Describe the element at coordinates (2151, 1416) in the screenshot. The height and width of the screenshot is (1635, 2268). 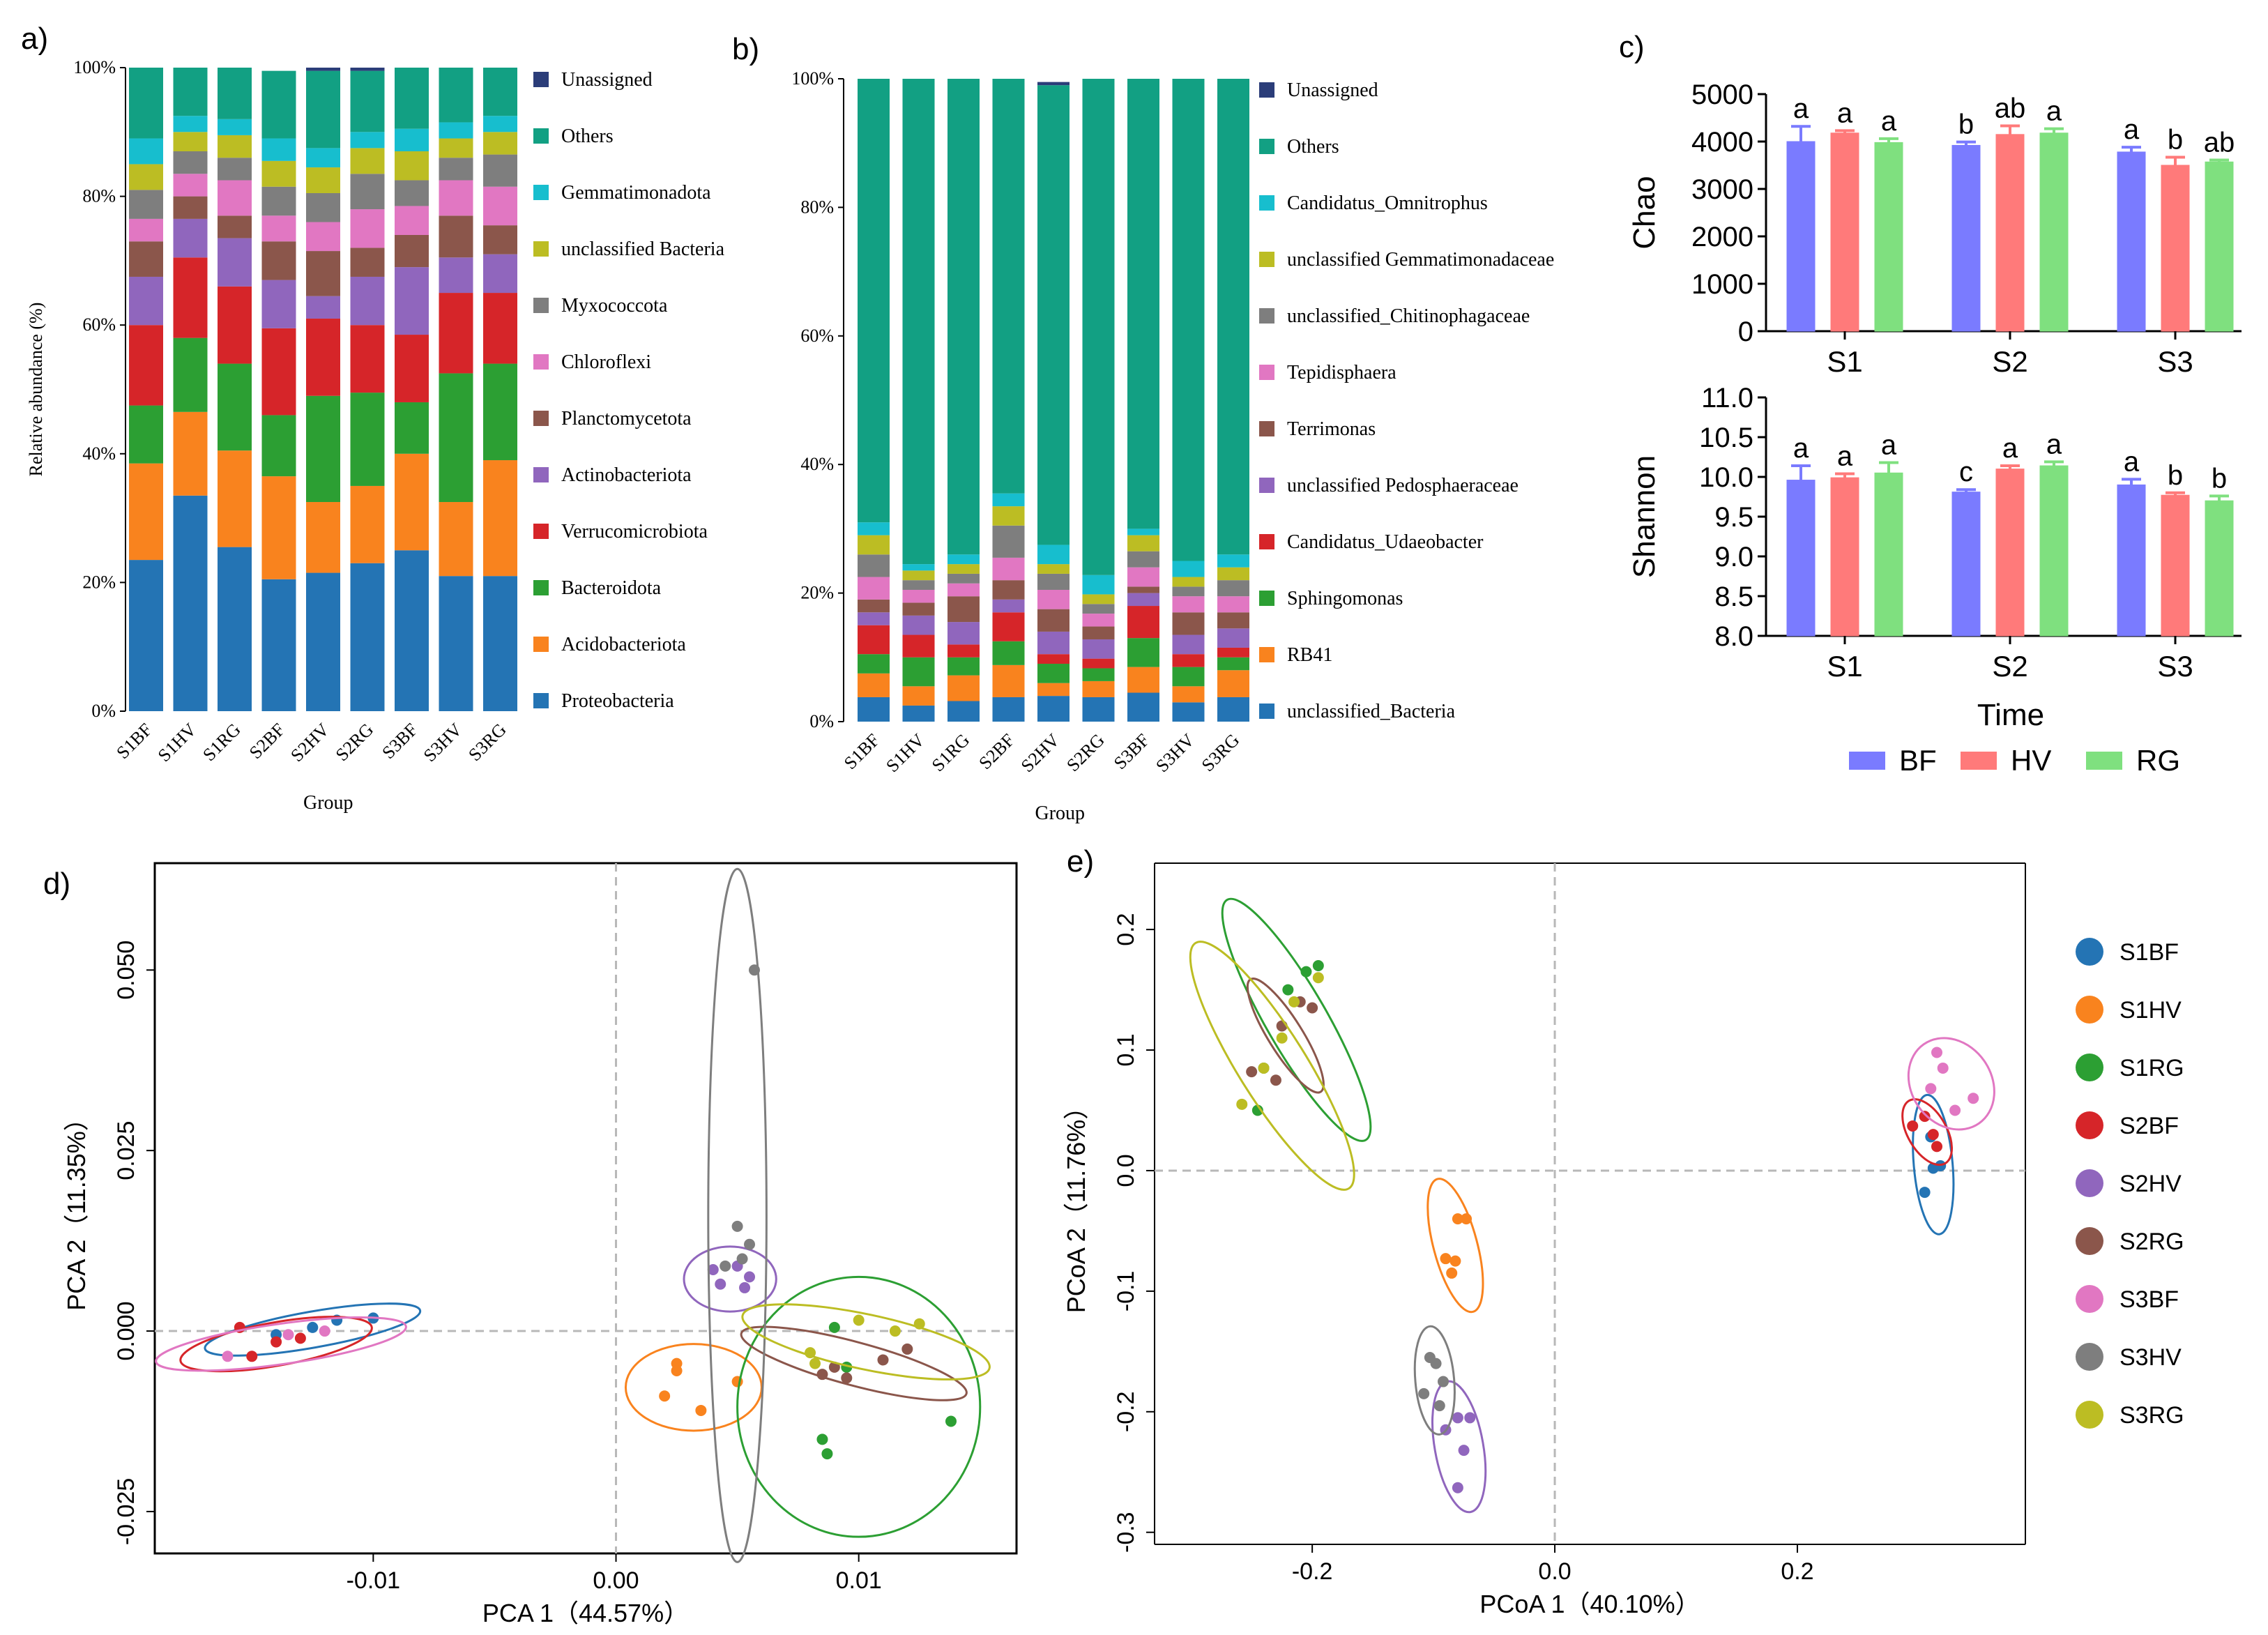
I see `legend-label: S3RG` at that location.